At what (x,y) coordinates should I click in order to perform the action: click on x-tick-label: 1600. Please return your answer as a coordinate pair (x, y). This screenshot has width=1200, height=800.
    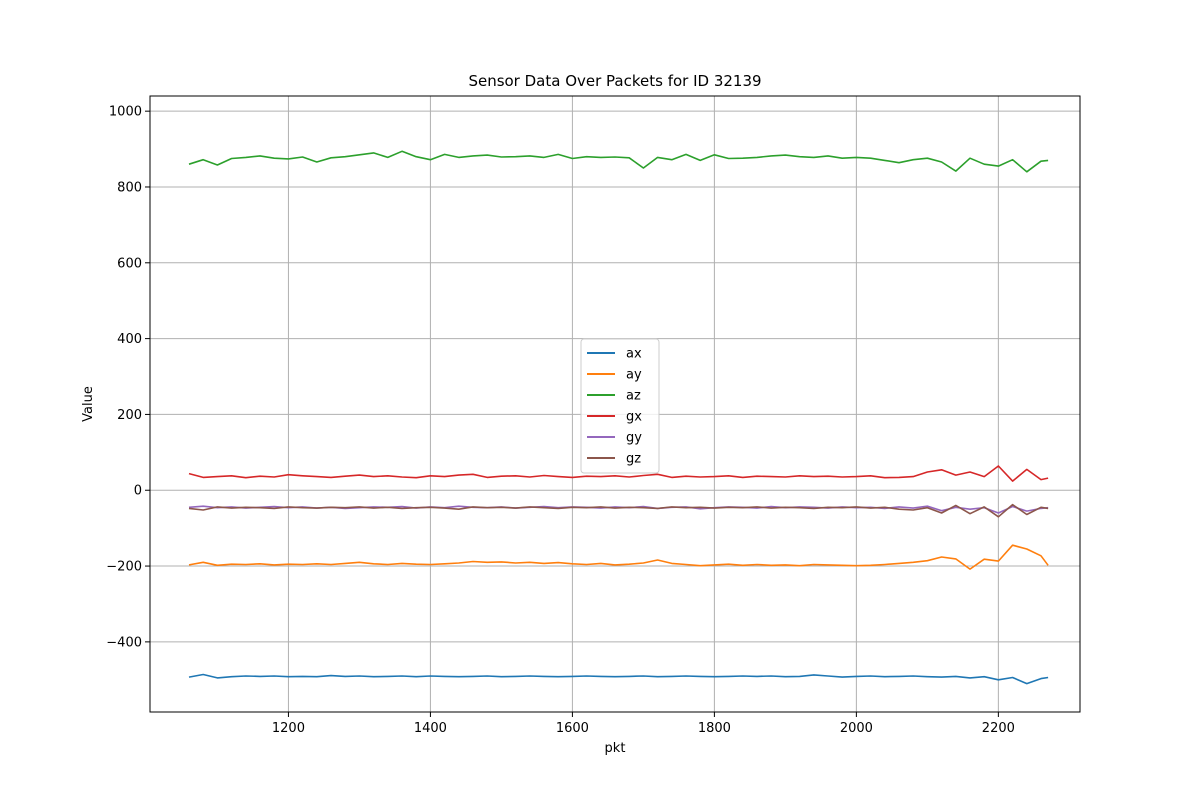
    Looking at the image, I should click on (572, 728).